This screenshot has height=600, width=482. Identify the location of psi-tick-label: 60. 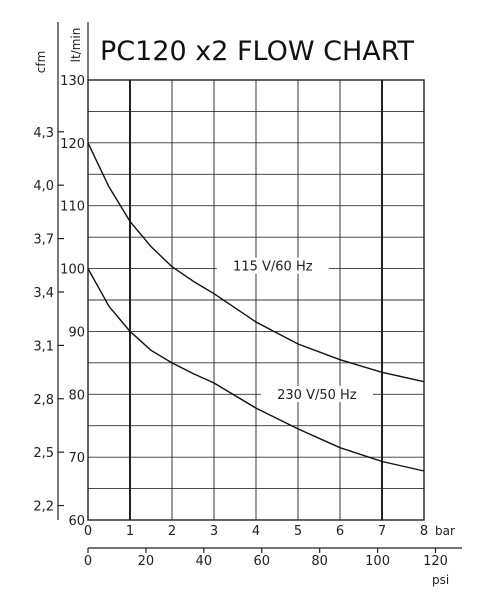
(261, 561).